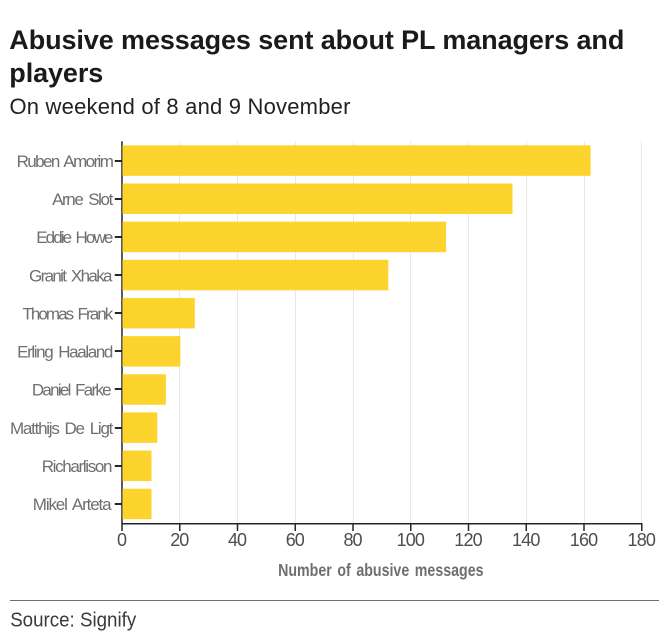 The width and height of the screenshot is (660, 640). What do you see at coordinates (77, 466) in the screenshot?
I see `svg-text: Richarlison` at bounding box center [77, 466].